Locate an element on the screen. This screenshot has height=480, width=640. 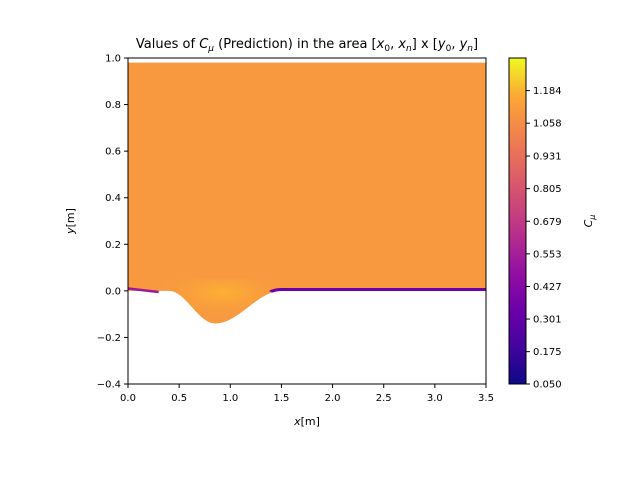
y-tick-label: 1.0 is located at coordinates (113, 59).